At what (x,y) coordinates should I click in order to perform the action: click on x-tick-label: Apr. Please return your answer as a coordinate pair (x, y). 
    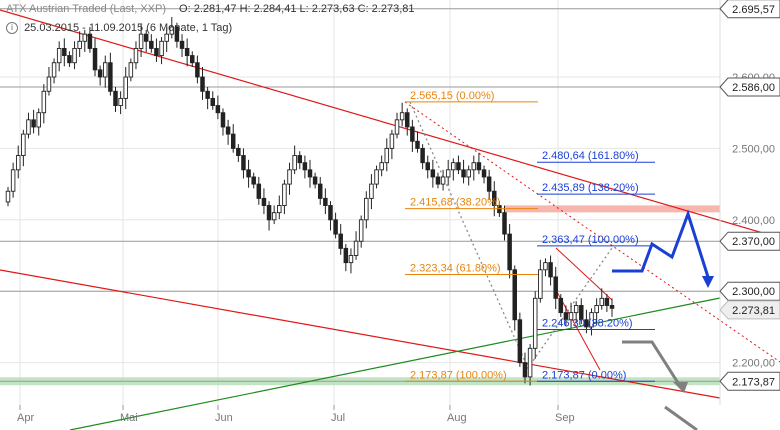
    Looking at the image, I should click on (25, 418).